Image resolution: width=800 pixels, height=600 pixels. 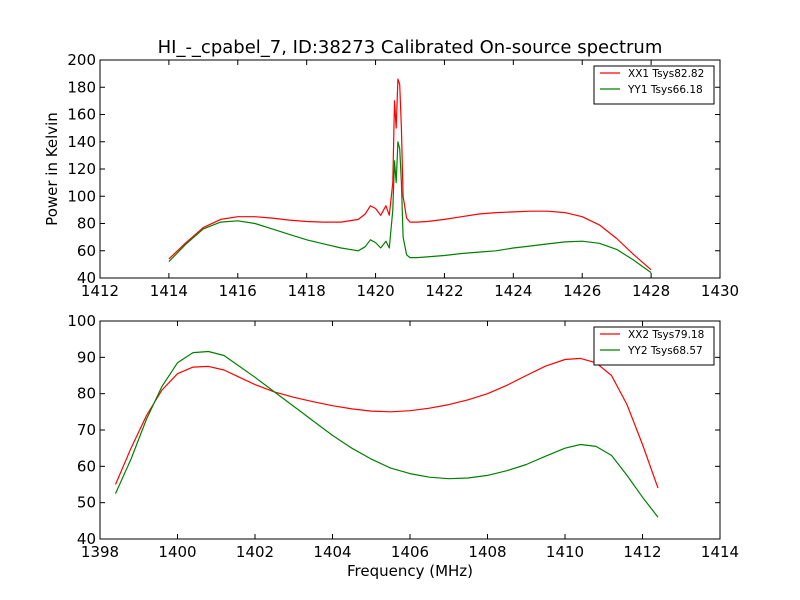 What do you see at coordinates (642, 552) in the screenshot?
I see `x-tick-label-2-7: 1412` at bounding box center [642, 552].